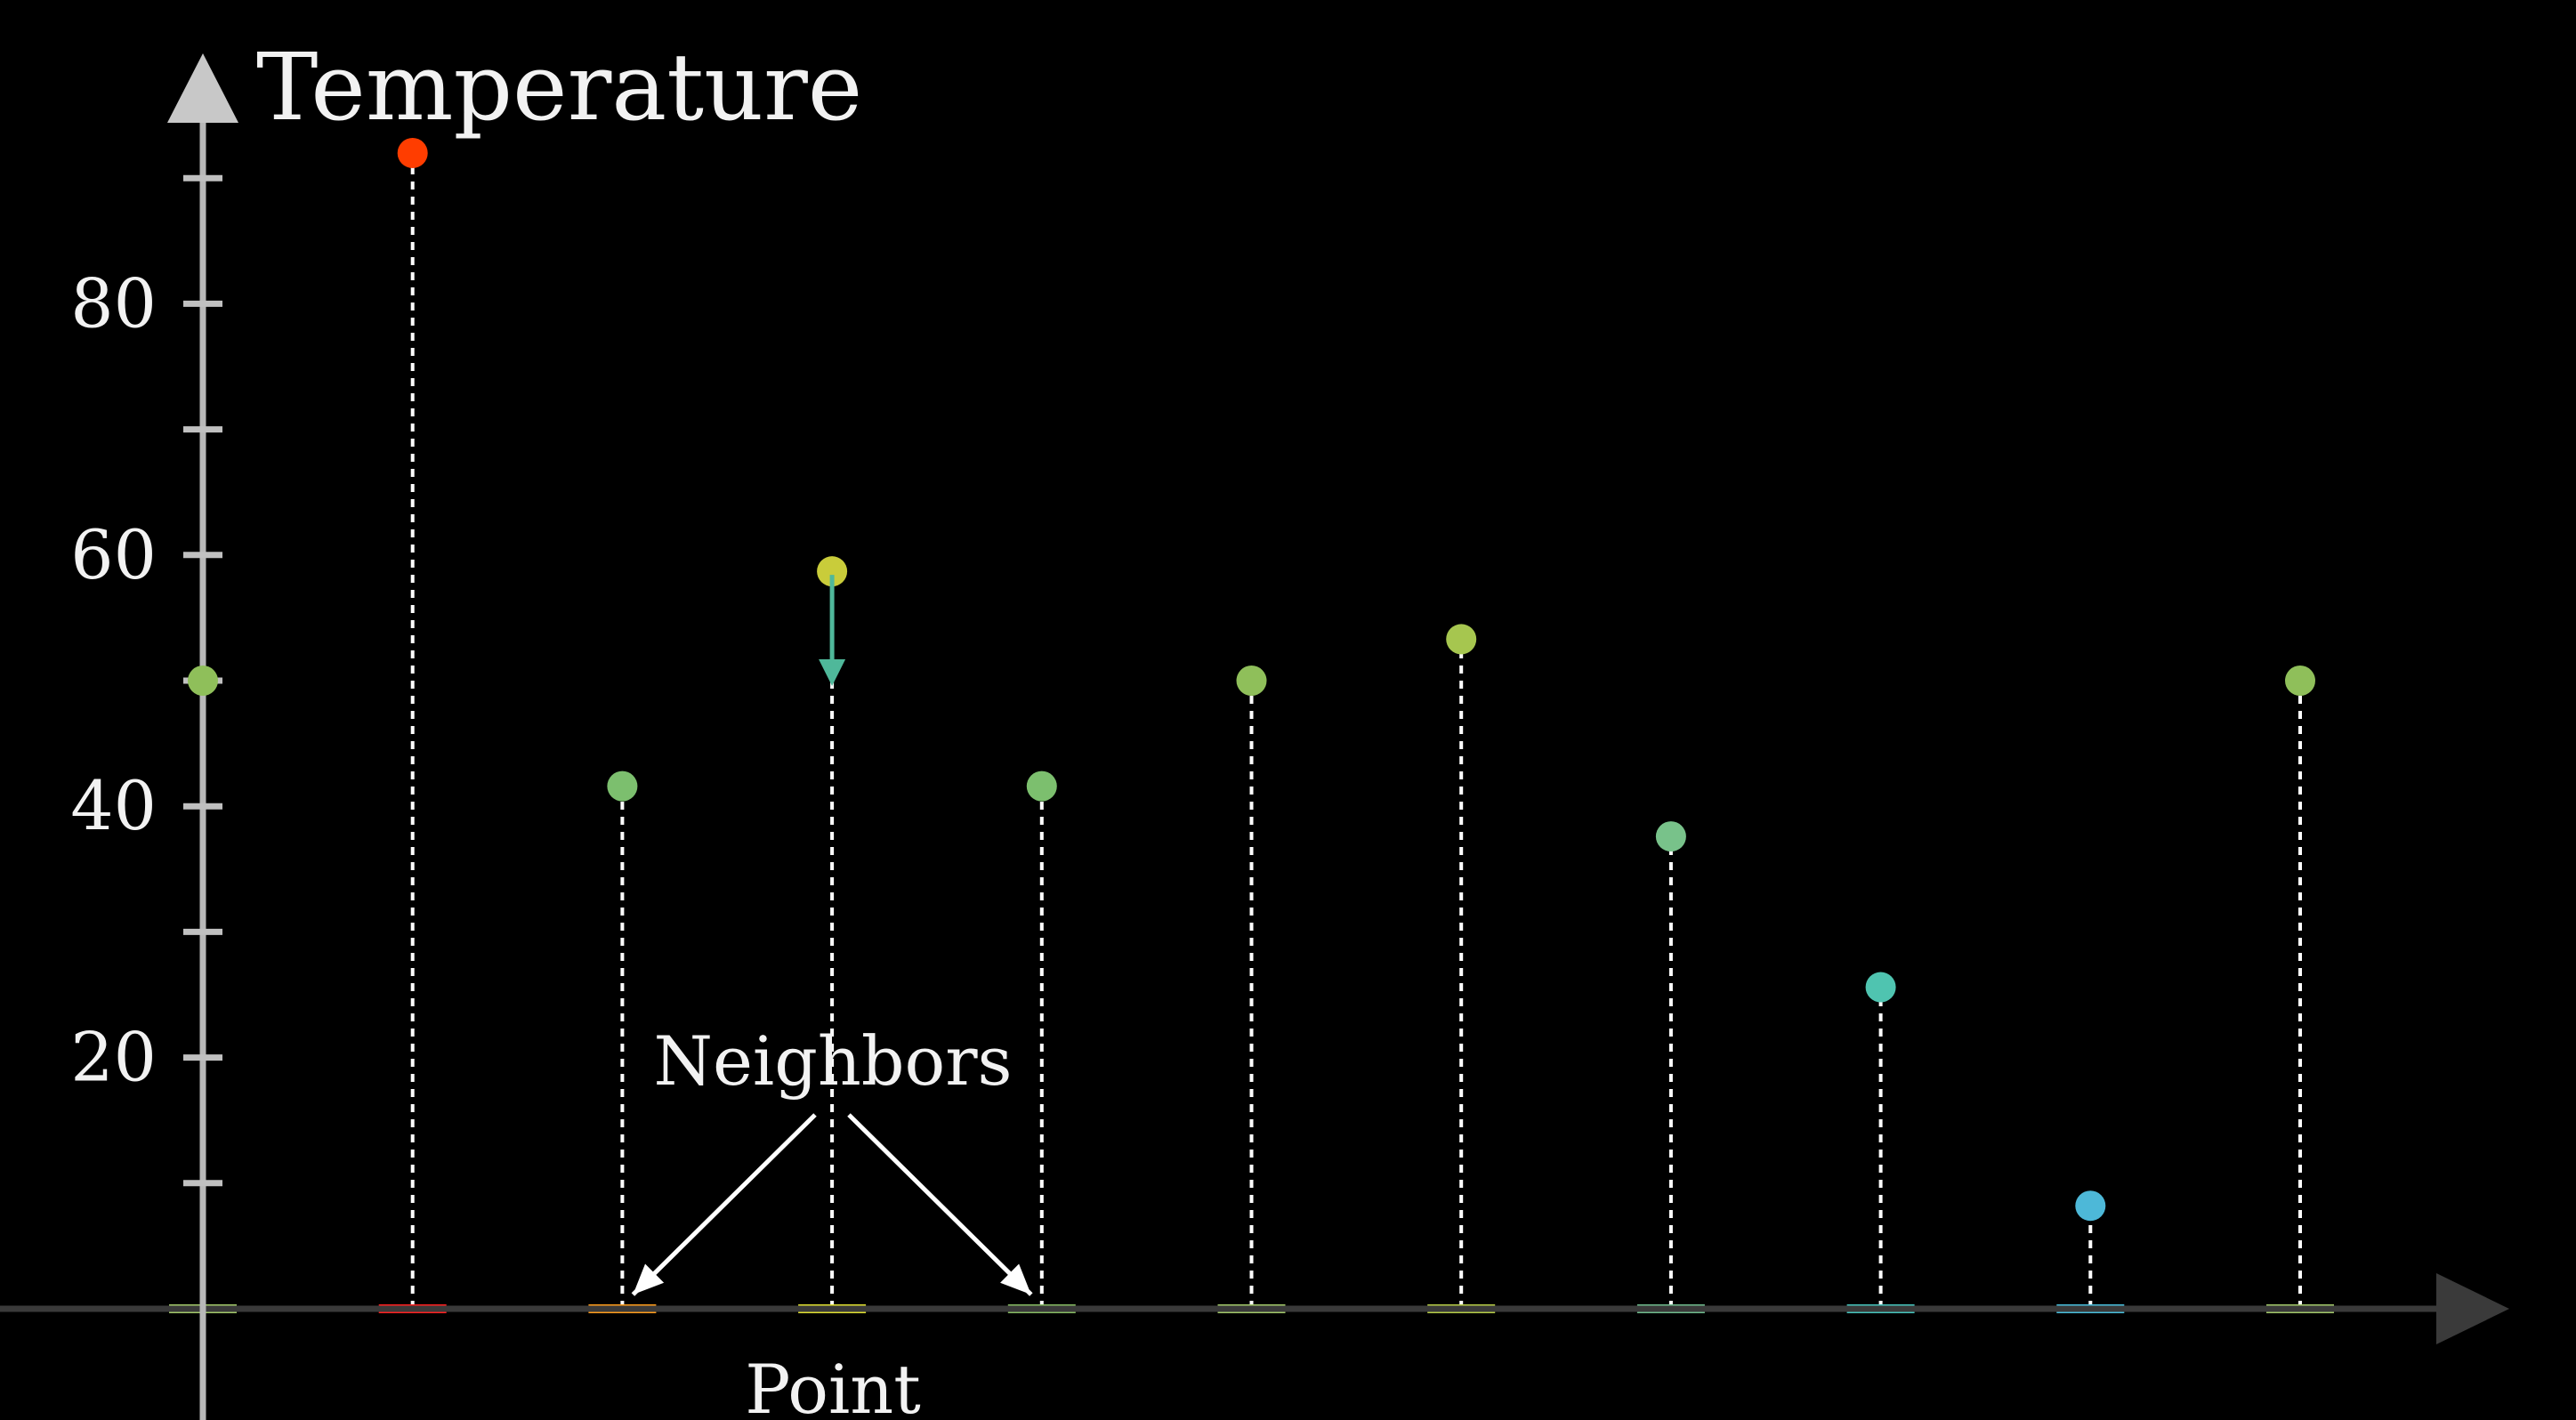 Image resolution: width=2576 pixels, height=1420 pixels. What do you see at coordinates (559, 87) in the screenshot?
I see `y-axis-title: Temperature` at bounding box center [559, 87].